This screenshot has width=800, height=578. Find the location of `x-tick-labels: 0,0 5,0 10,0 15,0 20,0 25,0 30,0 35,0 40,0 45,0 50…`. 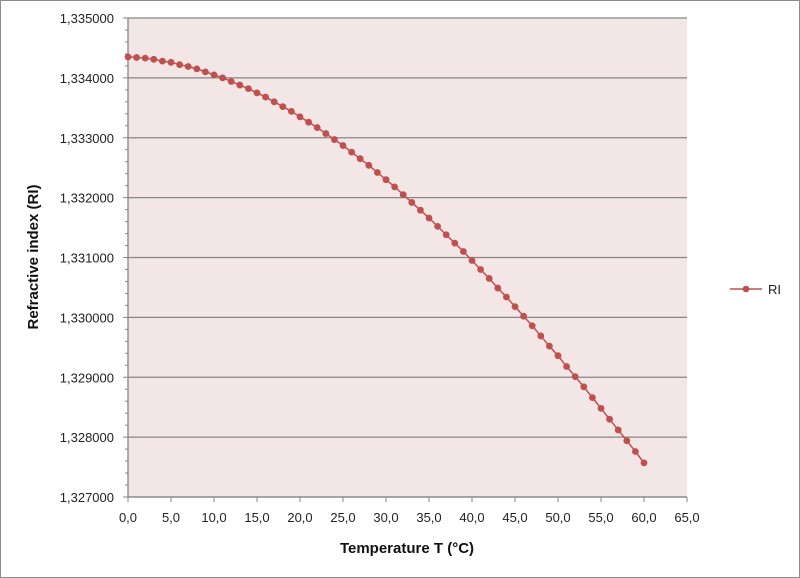

x-tick-labels: 0,0 5,0 10,0 15,0 20,0 25,0 30,0 35,0 40,0 45,0 50… is located at coordinates (409, 517).